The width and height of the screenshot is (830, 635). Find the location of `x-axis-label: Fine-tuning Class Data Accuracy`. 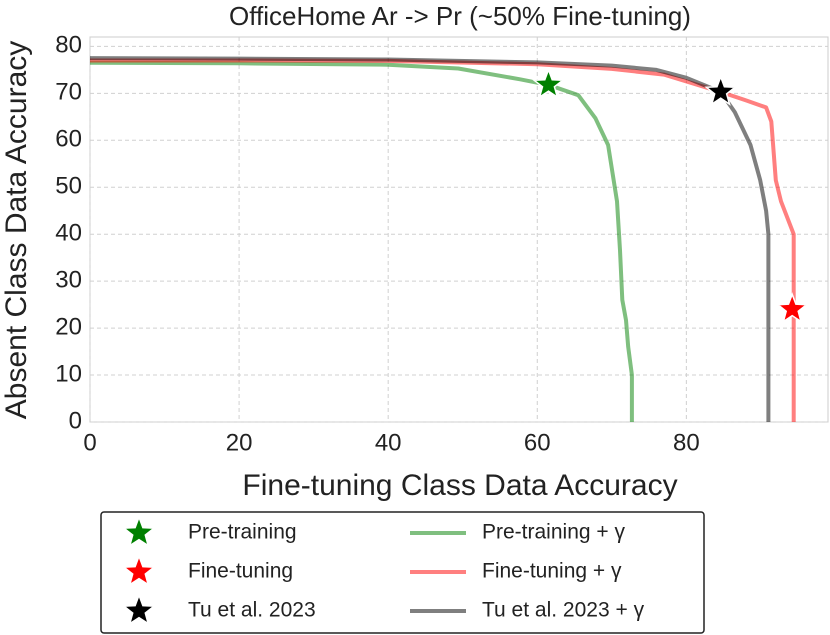

x-axis-label: Fine-tuning Class Data Accuracy is located at coordinates (459, 485).